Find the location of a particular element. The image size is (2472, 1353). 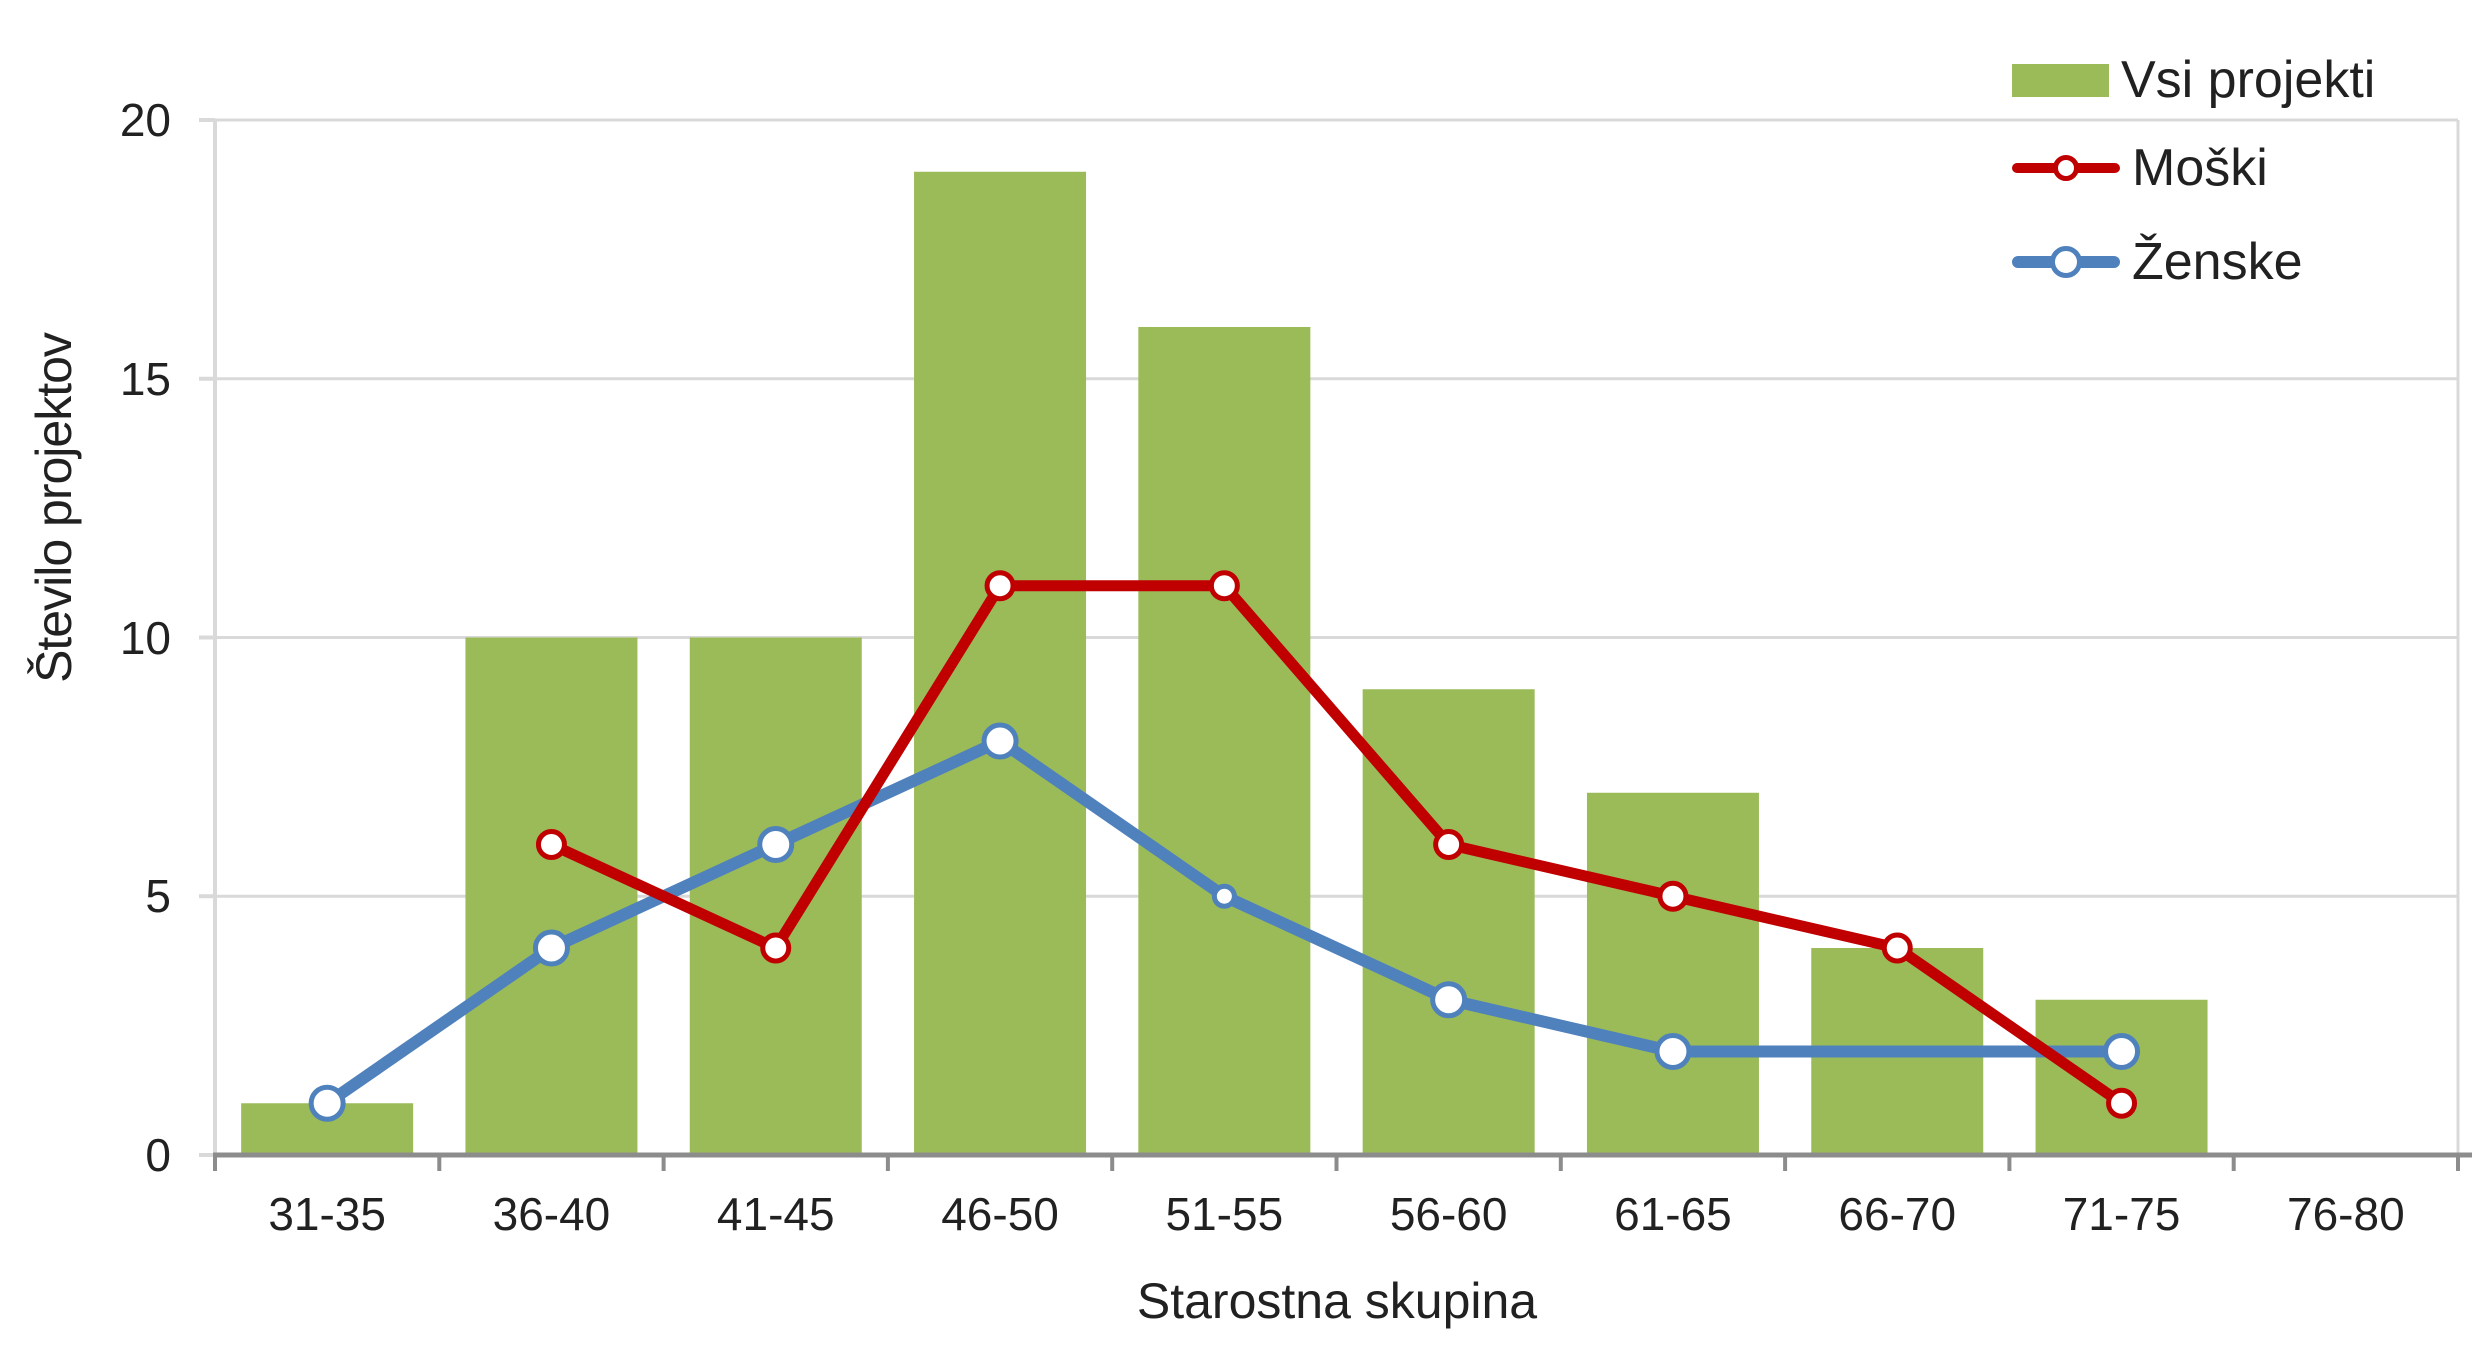

x-tick-label-41-45: 41-45 is located at coordinates (775, 1214).